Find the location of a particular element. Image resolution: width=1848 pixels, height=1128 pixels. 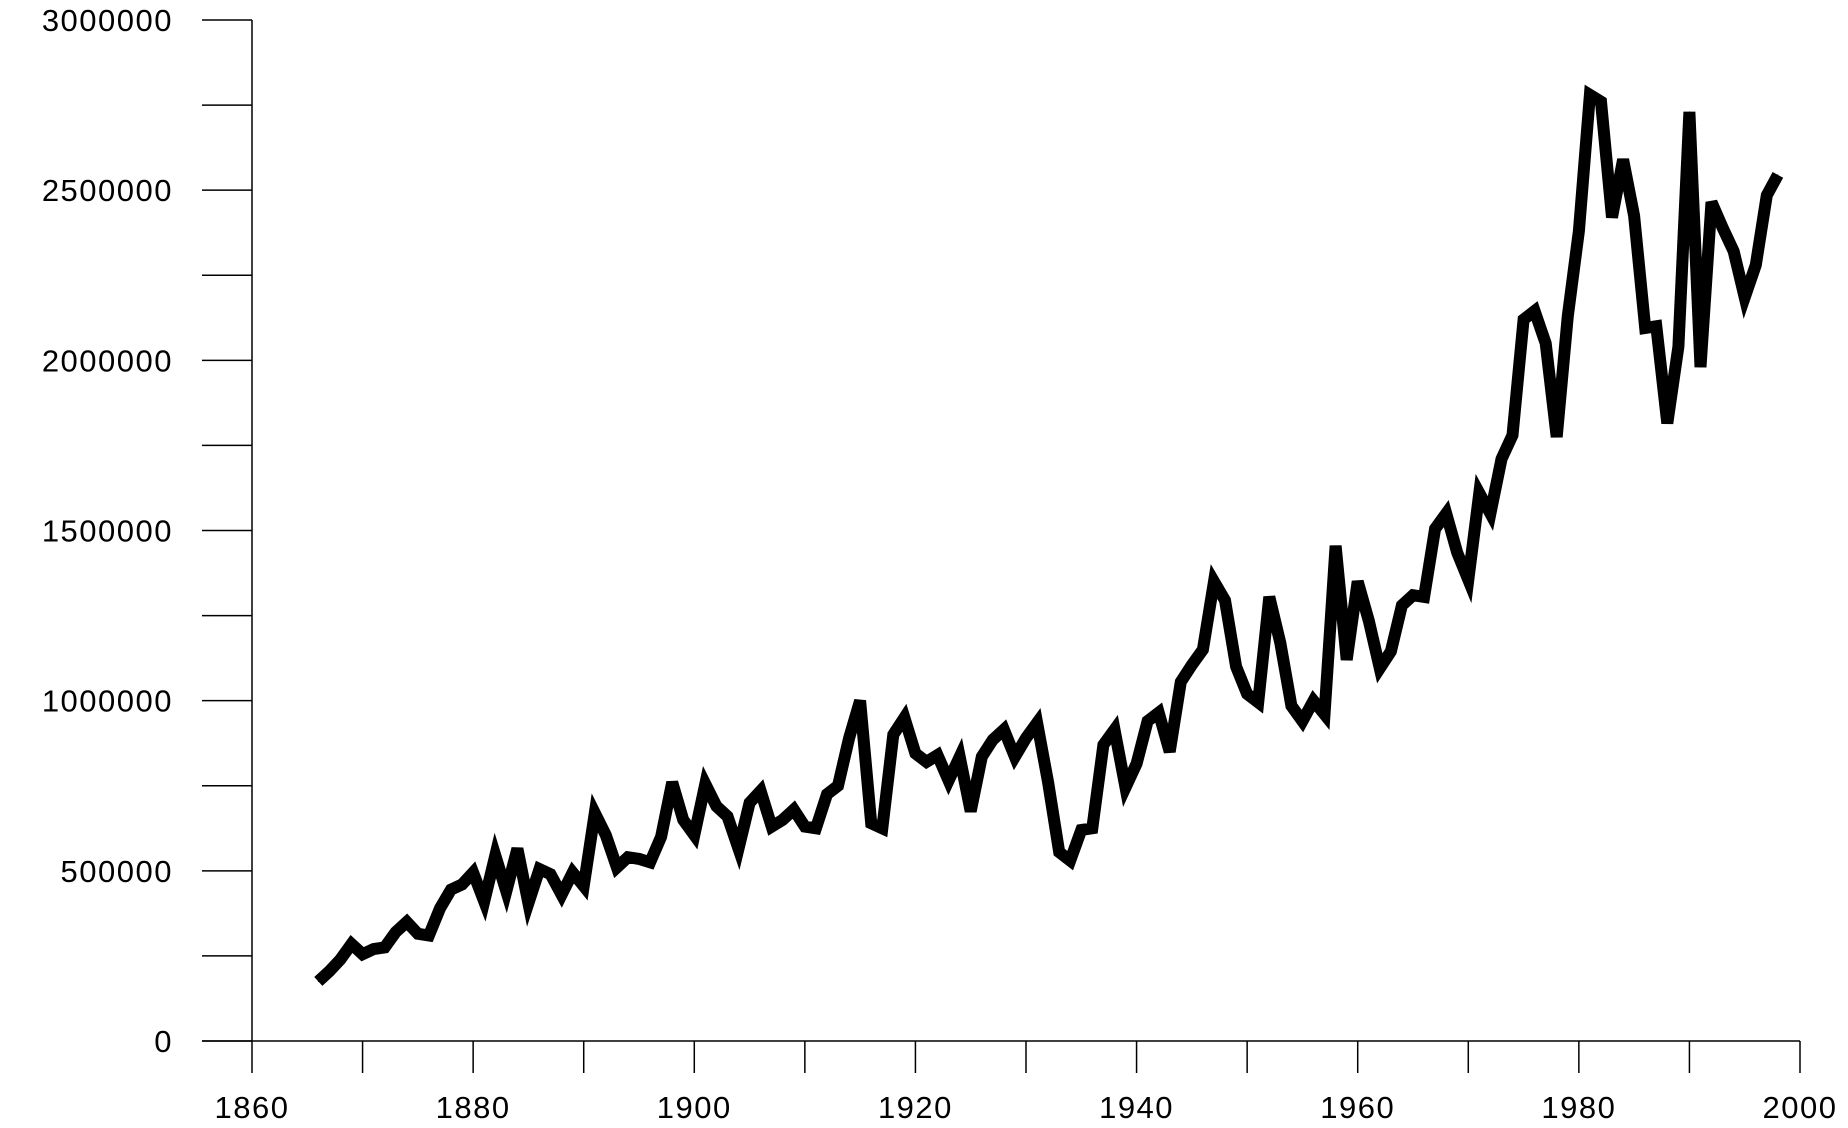

y-tick-label: 0 is located at coordinates (163, 1041).